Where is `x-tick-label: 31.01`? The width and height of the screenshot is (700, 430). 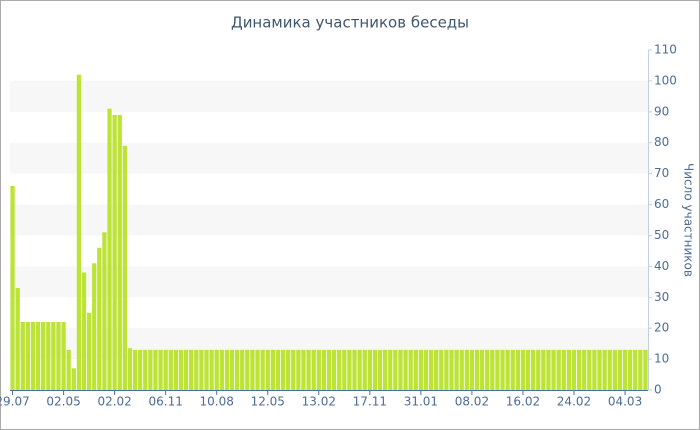 x-tick-label: 31.01 is located at coordinates (421, 402).